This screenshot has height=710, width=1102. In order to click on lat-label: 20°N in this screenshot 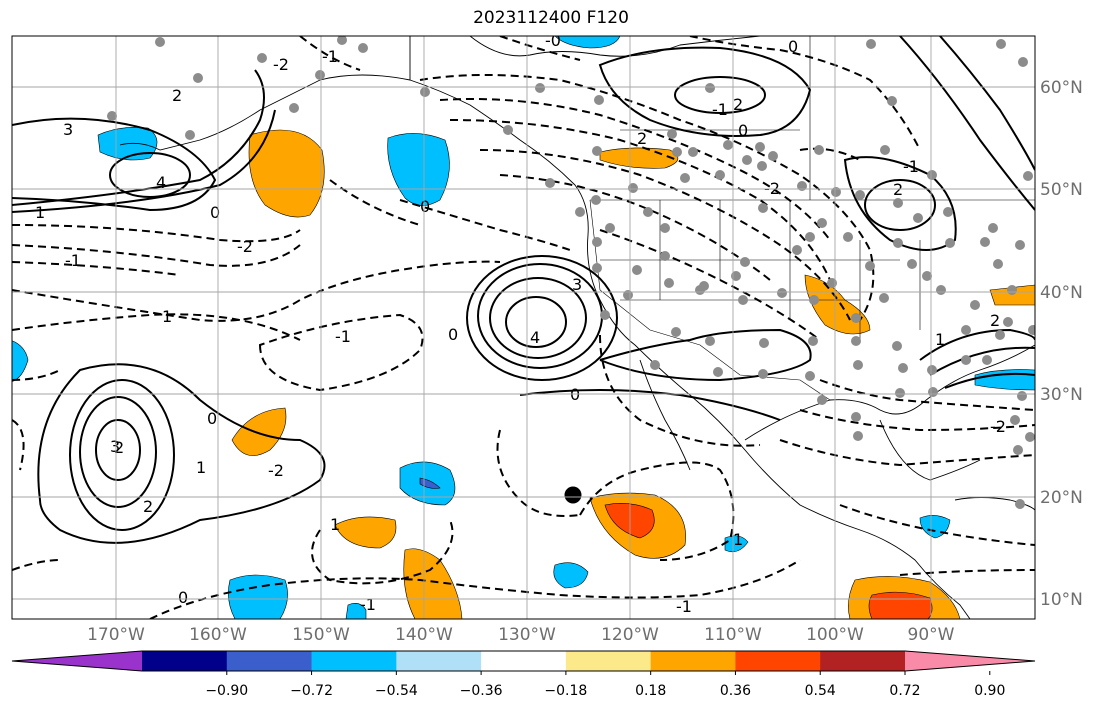, I will do `click(1061, 498)`.